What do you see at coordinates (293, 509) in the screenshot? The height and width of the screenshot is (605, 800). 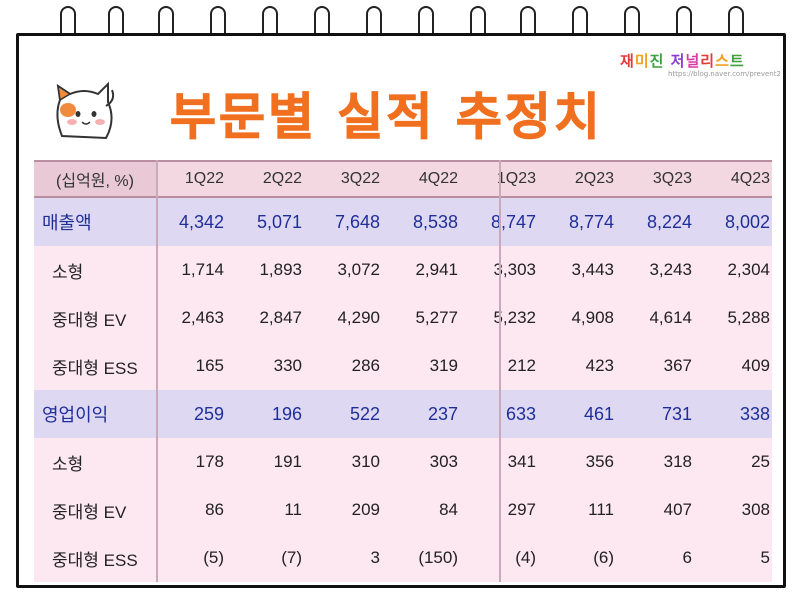 I see `table-cell: 11` at bounding box center [293, 509].